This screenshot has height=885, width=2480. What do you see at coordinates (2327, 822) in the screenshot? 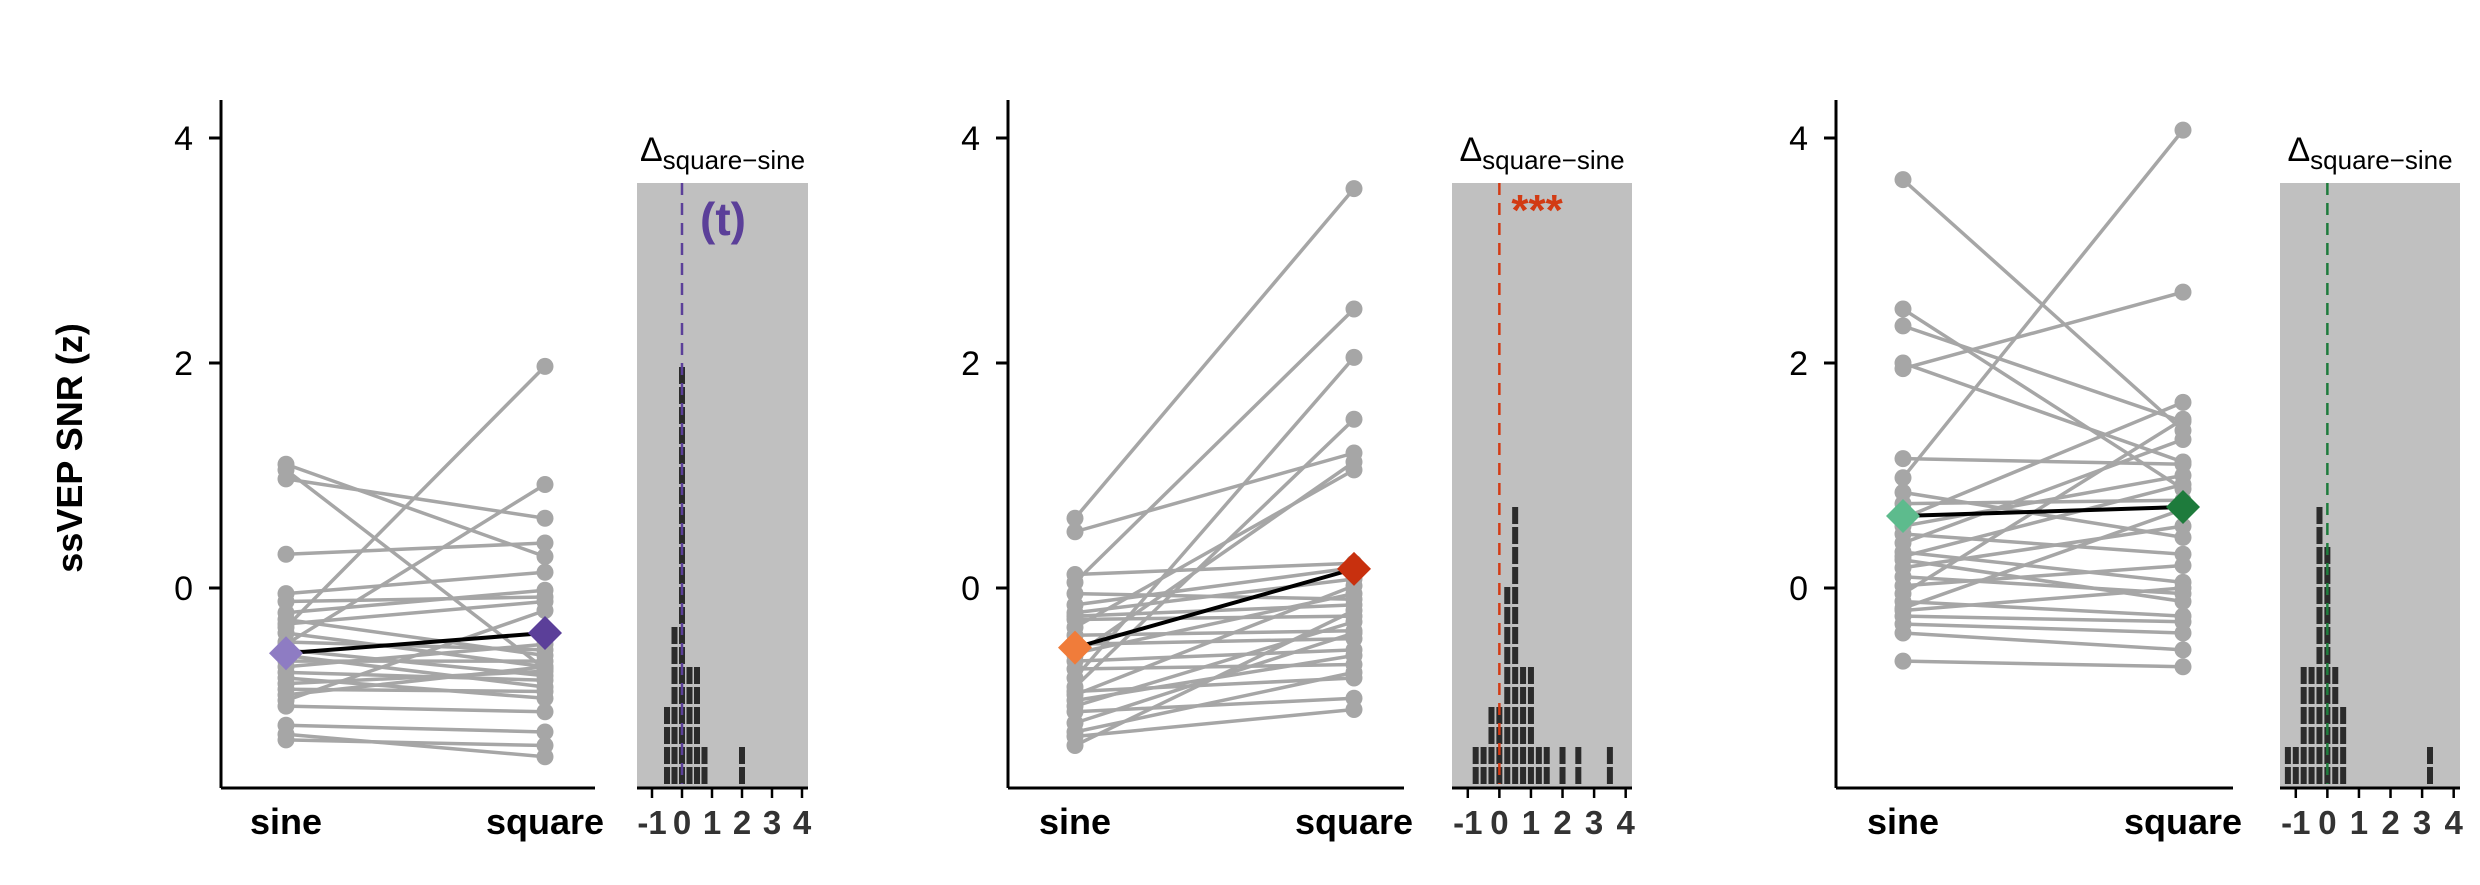
I see `histogram-x-tick-label: 0` at bounding box center [2327, 822].